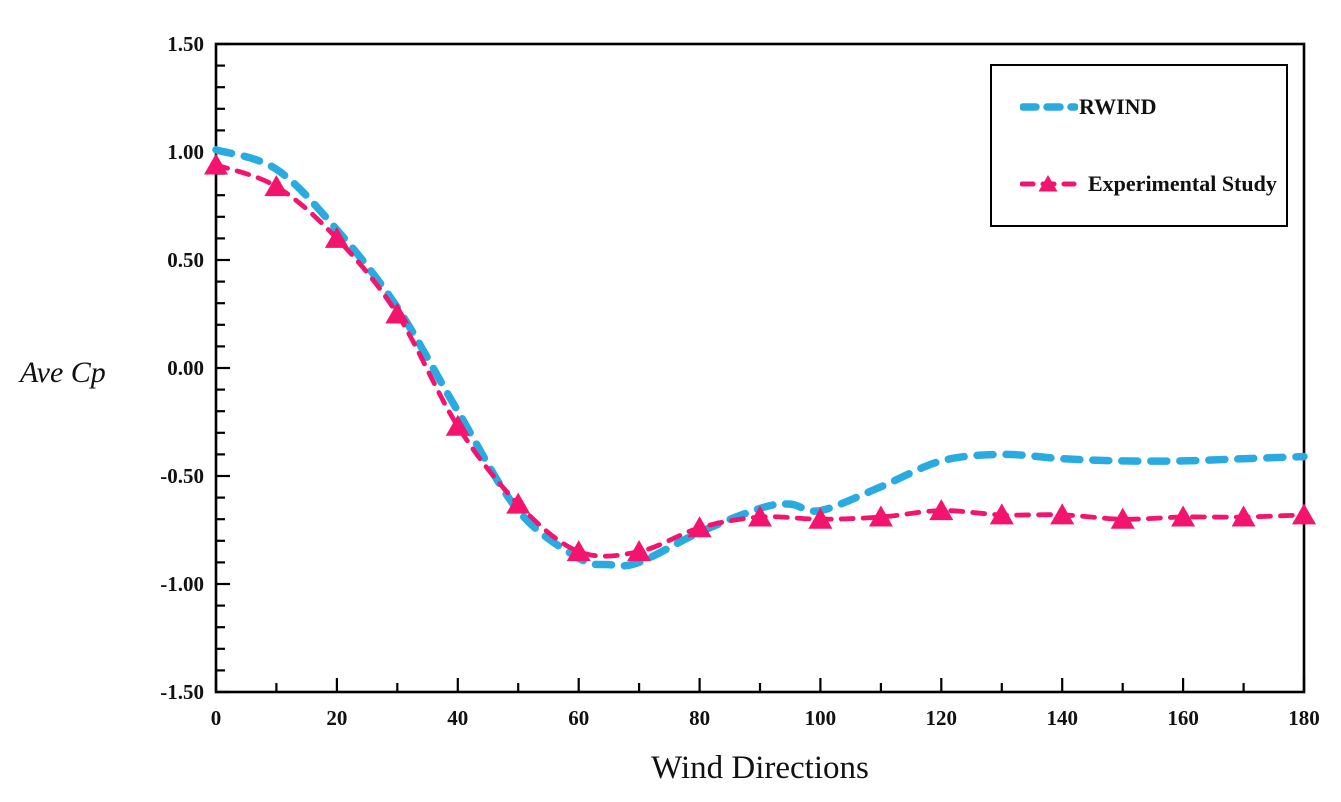 The image size is (1341, 802). What do you see at coordinates (1048, 183) in the screenshot?
I see `legend-line-sample-experimental` at bounding box center [1048, 183].